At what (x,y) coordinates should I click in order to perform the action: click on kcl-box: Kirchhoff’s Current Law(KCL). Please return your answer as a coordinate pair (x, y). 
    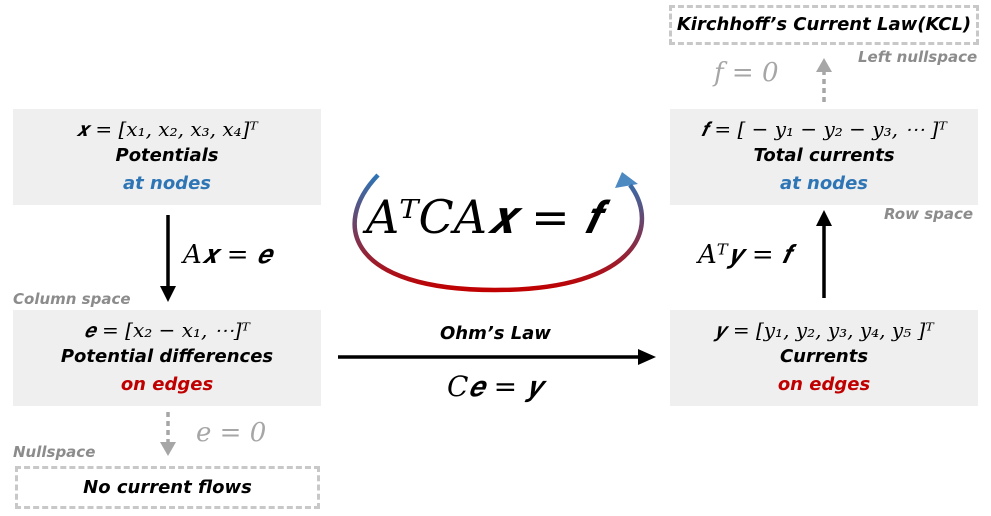
    Looking at the image, I should click on (824, 25).